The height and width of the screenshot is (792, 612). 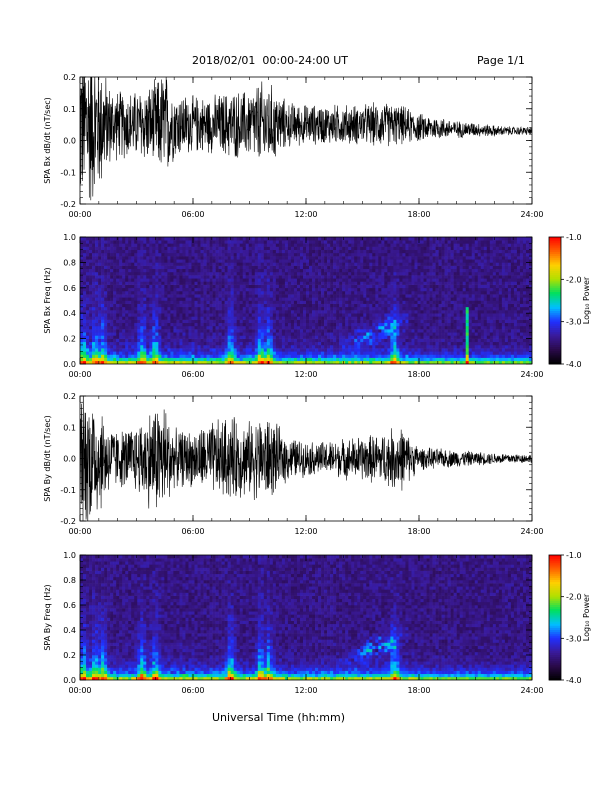 I want to click on by-timeseries-trace, so click(x=306, y=458).